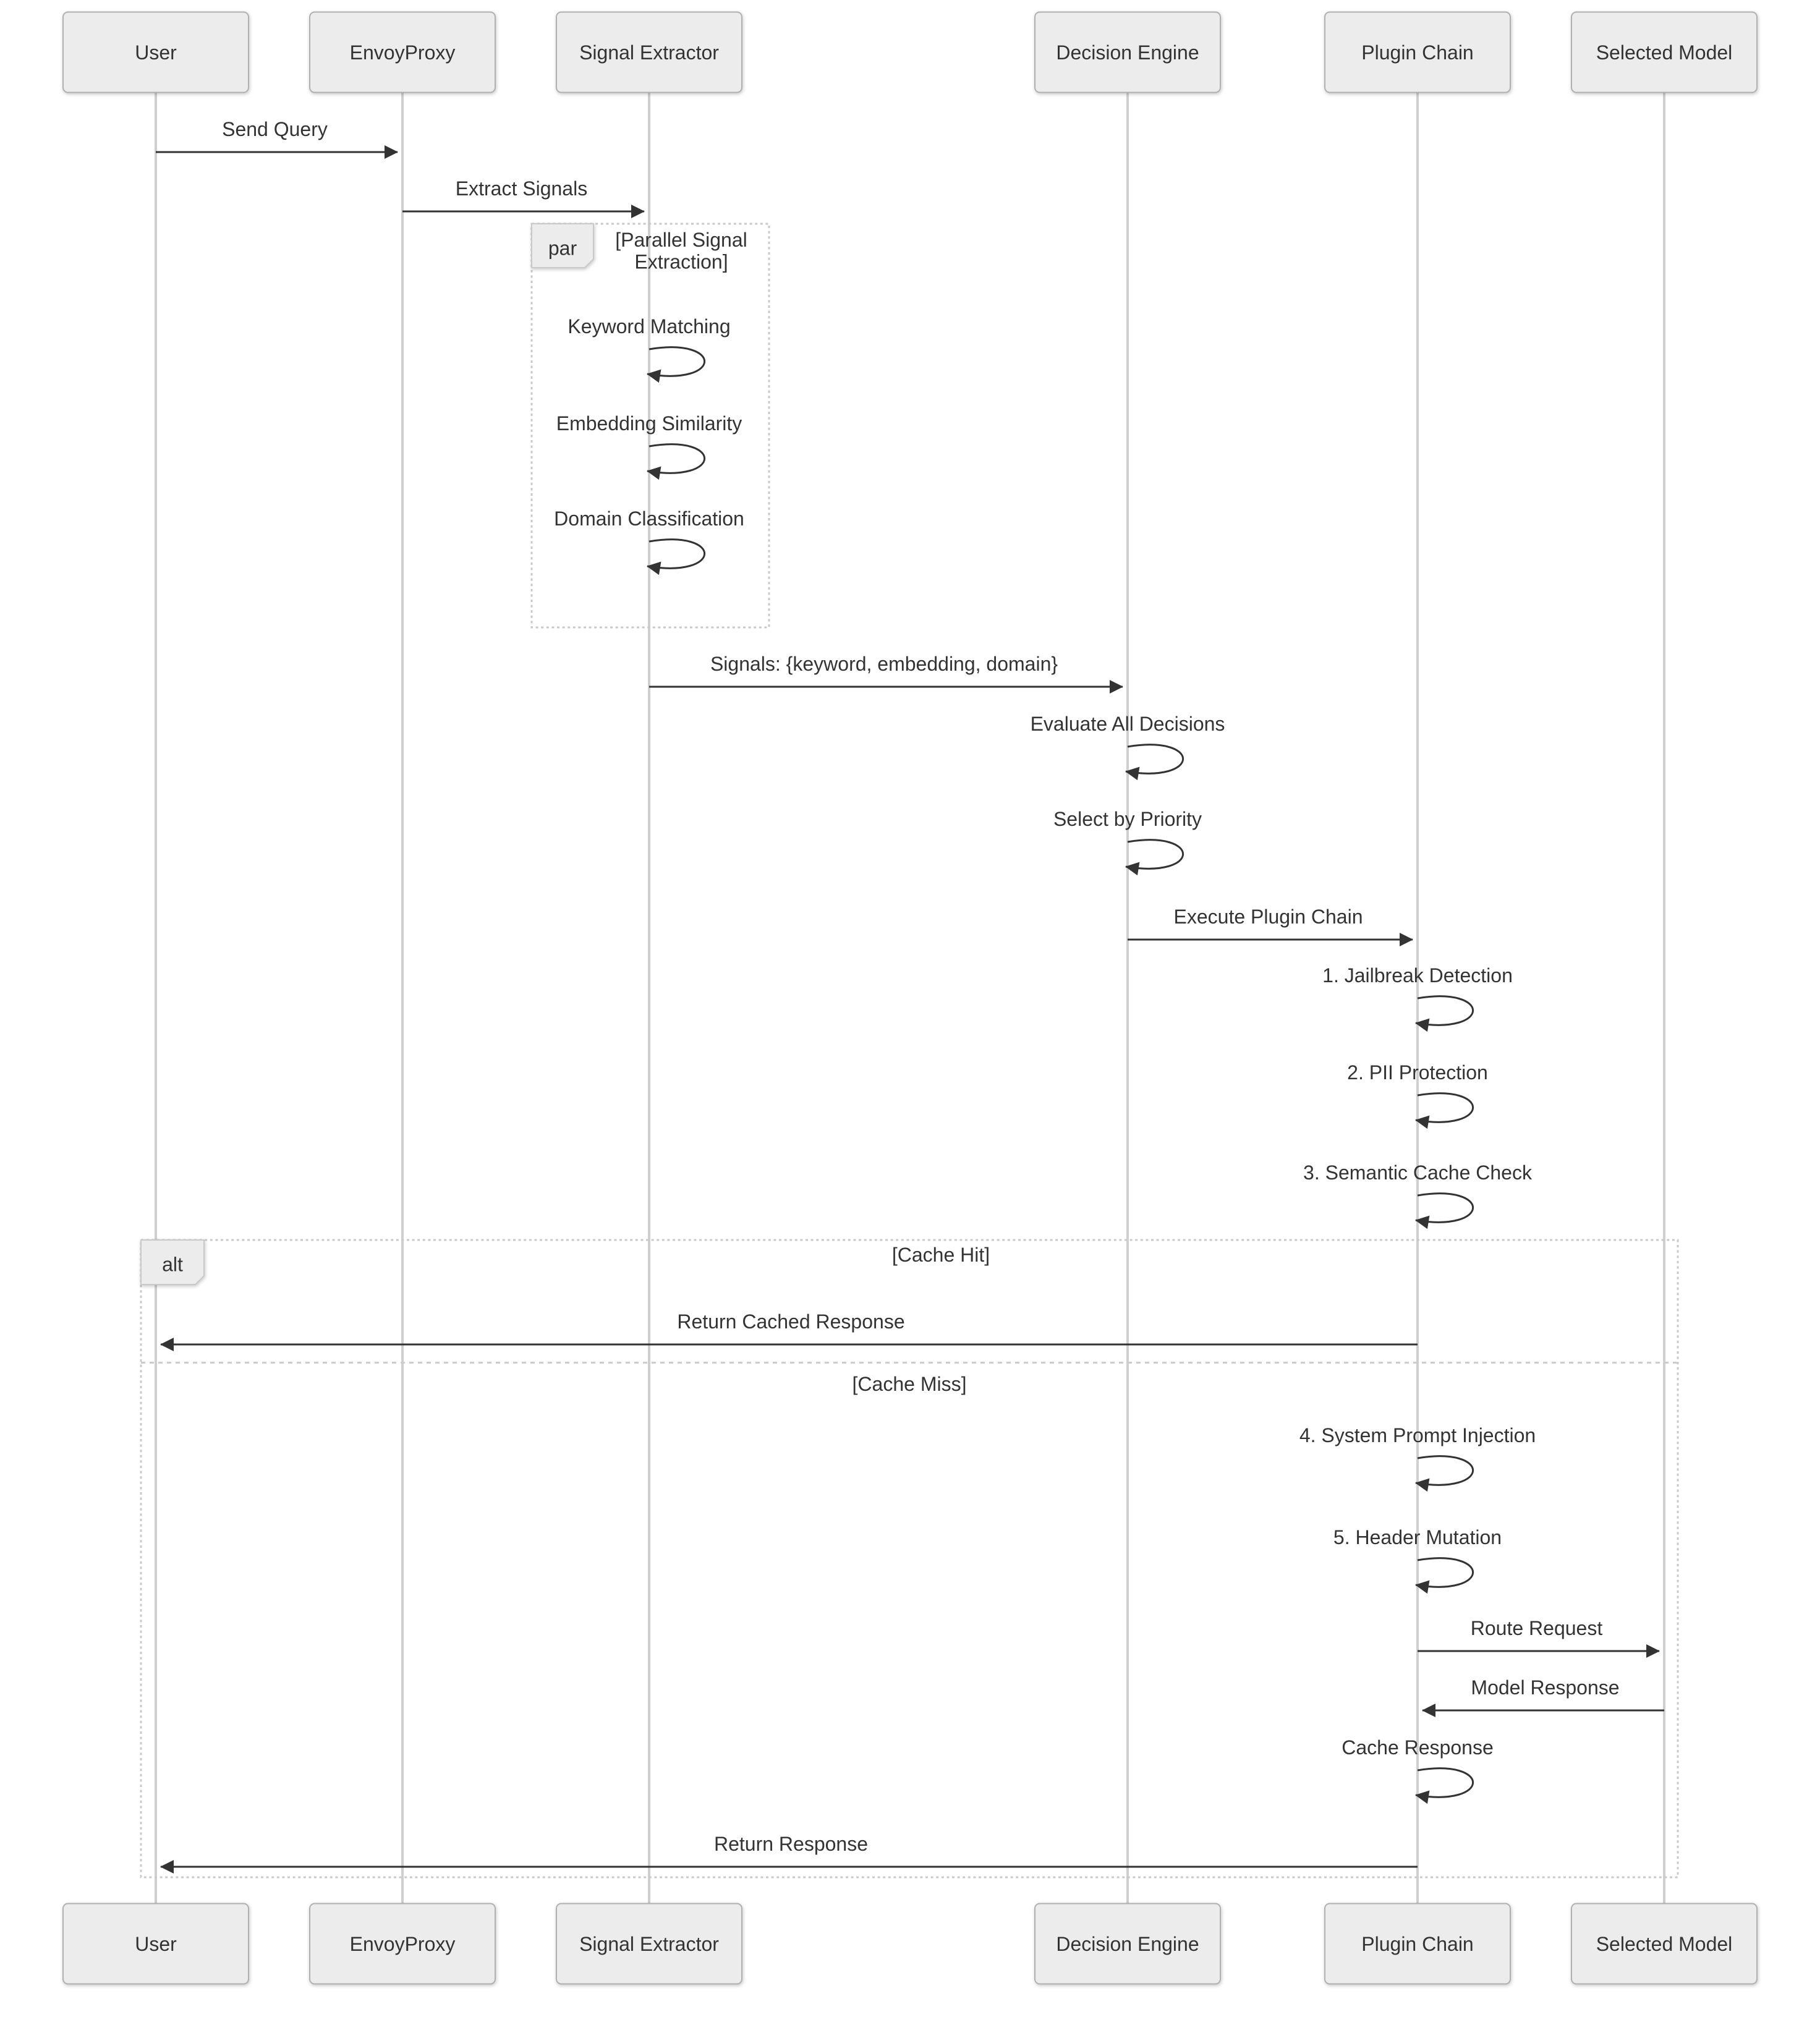 This screenshot has height=2038, width=1820. Describe the element at coordinates (275, 129) in the screenshot. I see `svg-text: Send Query` at that location.